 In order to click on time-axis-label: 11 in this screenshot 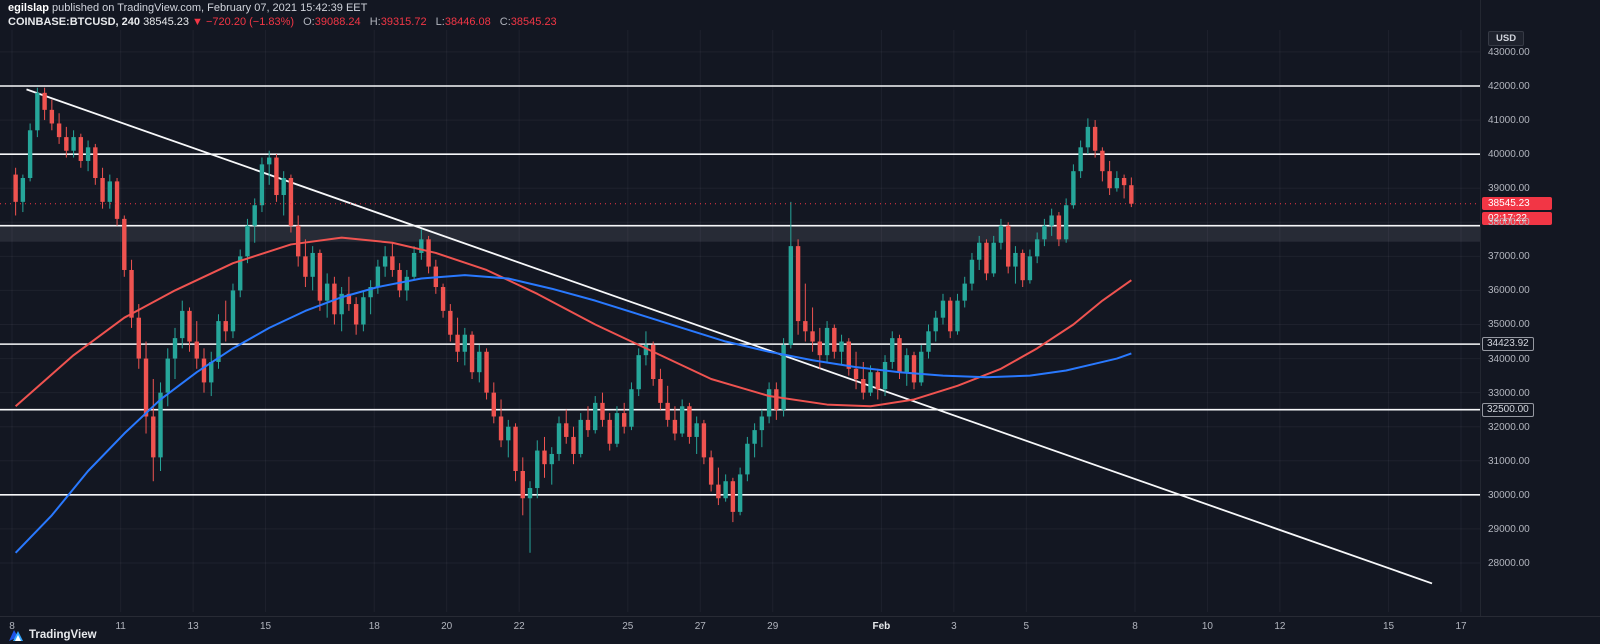, I will do `click(120, 626)`.